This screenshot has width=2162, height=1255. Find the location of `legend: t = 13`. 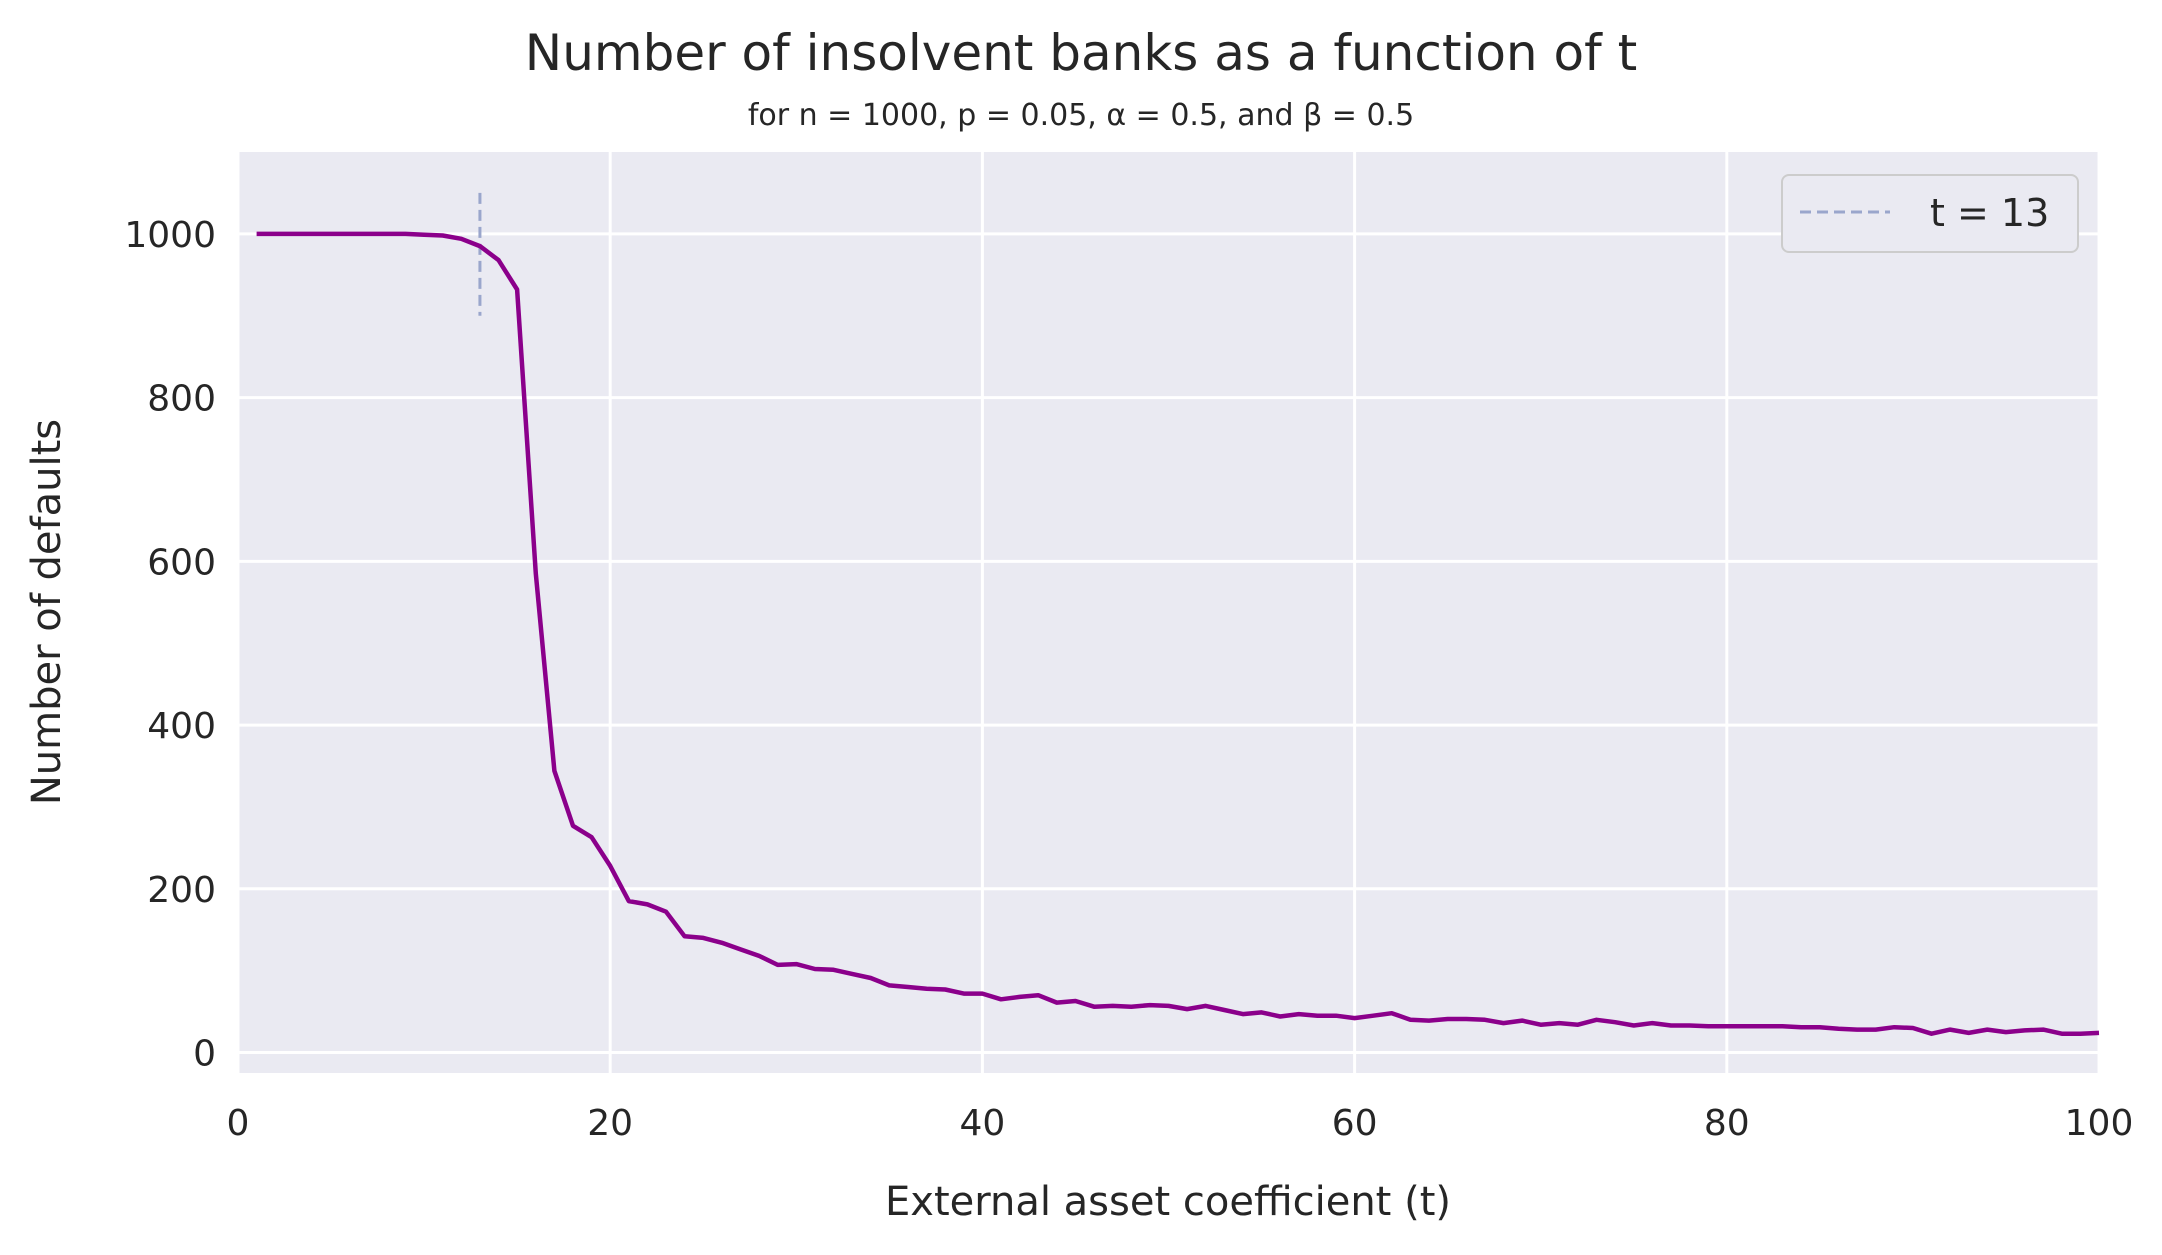

legend: t = 13 is located at coordinates (1930, 213).